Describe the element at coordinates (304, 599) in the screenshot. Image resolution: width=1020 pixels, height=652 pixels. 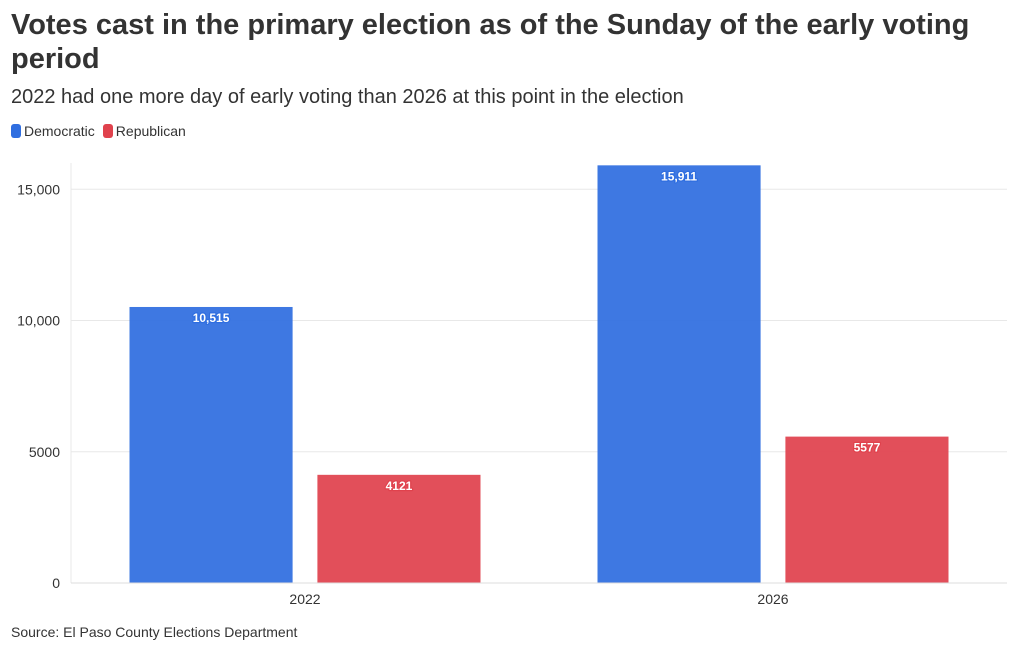
I see `x-tick-label: 2022` at that location.